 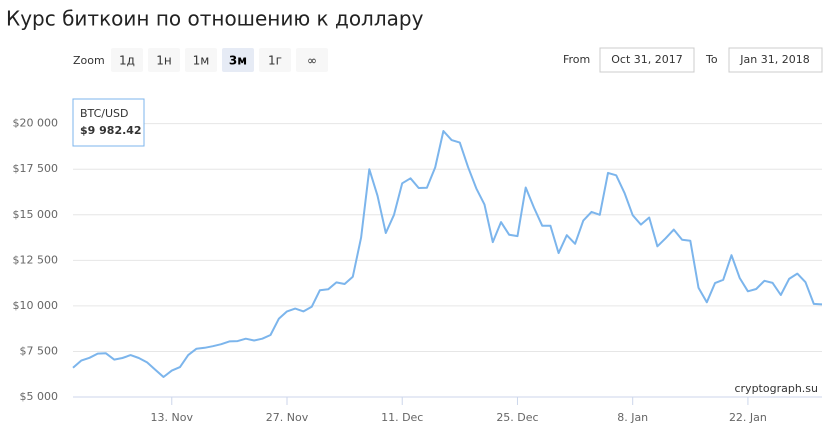 I want to click on to-label: To, so click(x=711, y=59).